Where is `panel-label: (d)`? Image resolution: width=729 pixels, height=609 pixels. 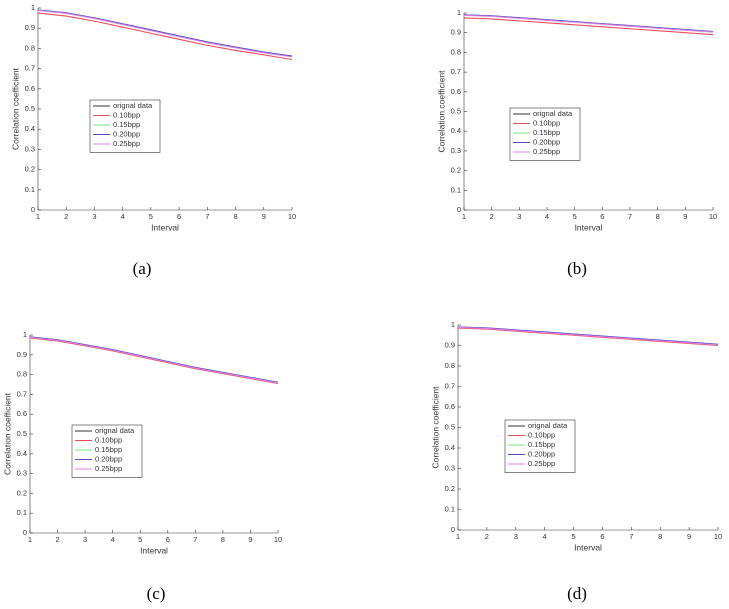
panel-label: (d) is located at coordinates (577, 593).